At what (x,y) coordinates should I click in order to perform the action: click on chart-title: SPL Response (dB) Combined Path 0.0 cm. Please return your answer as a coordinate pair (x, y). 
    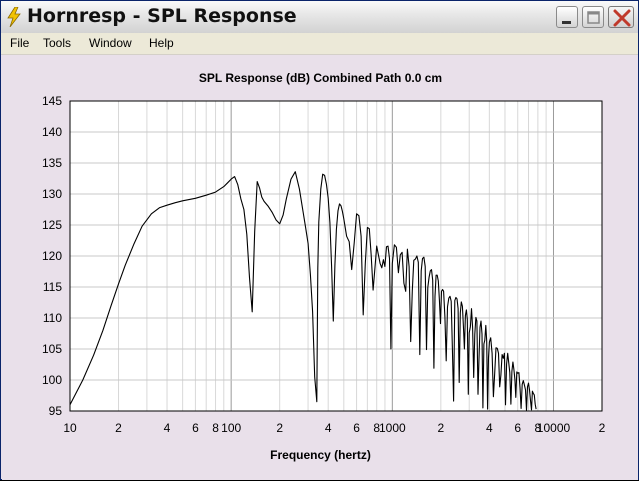
    Looking at the image, I should click on (320, 78).